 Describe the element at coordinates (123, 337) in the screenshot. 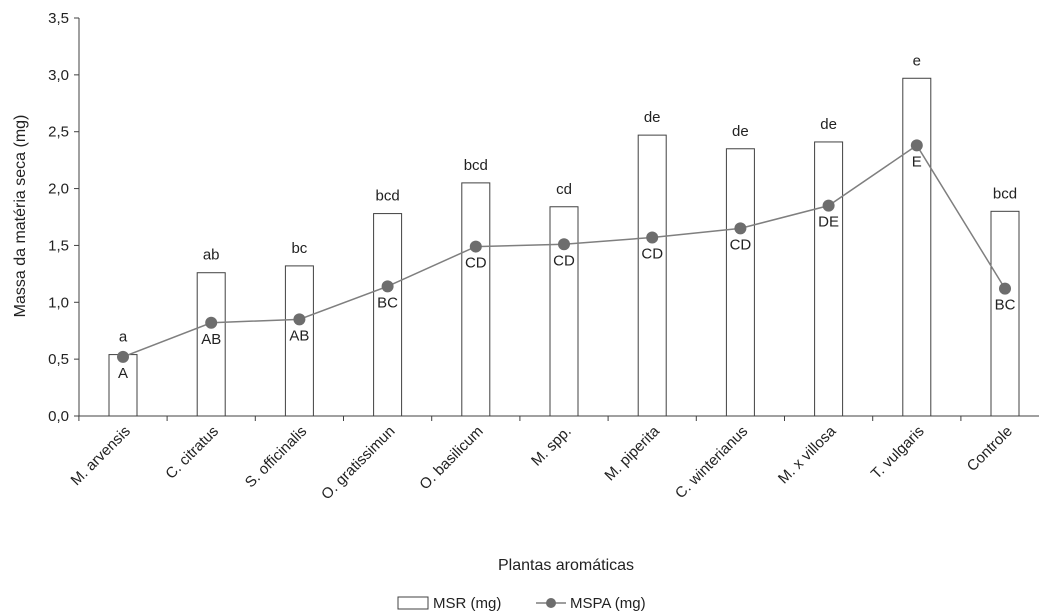

I see `bar-data-label: a` at that location.